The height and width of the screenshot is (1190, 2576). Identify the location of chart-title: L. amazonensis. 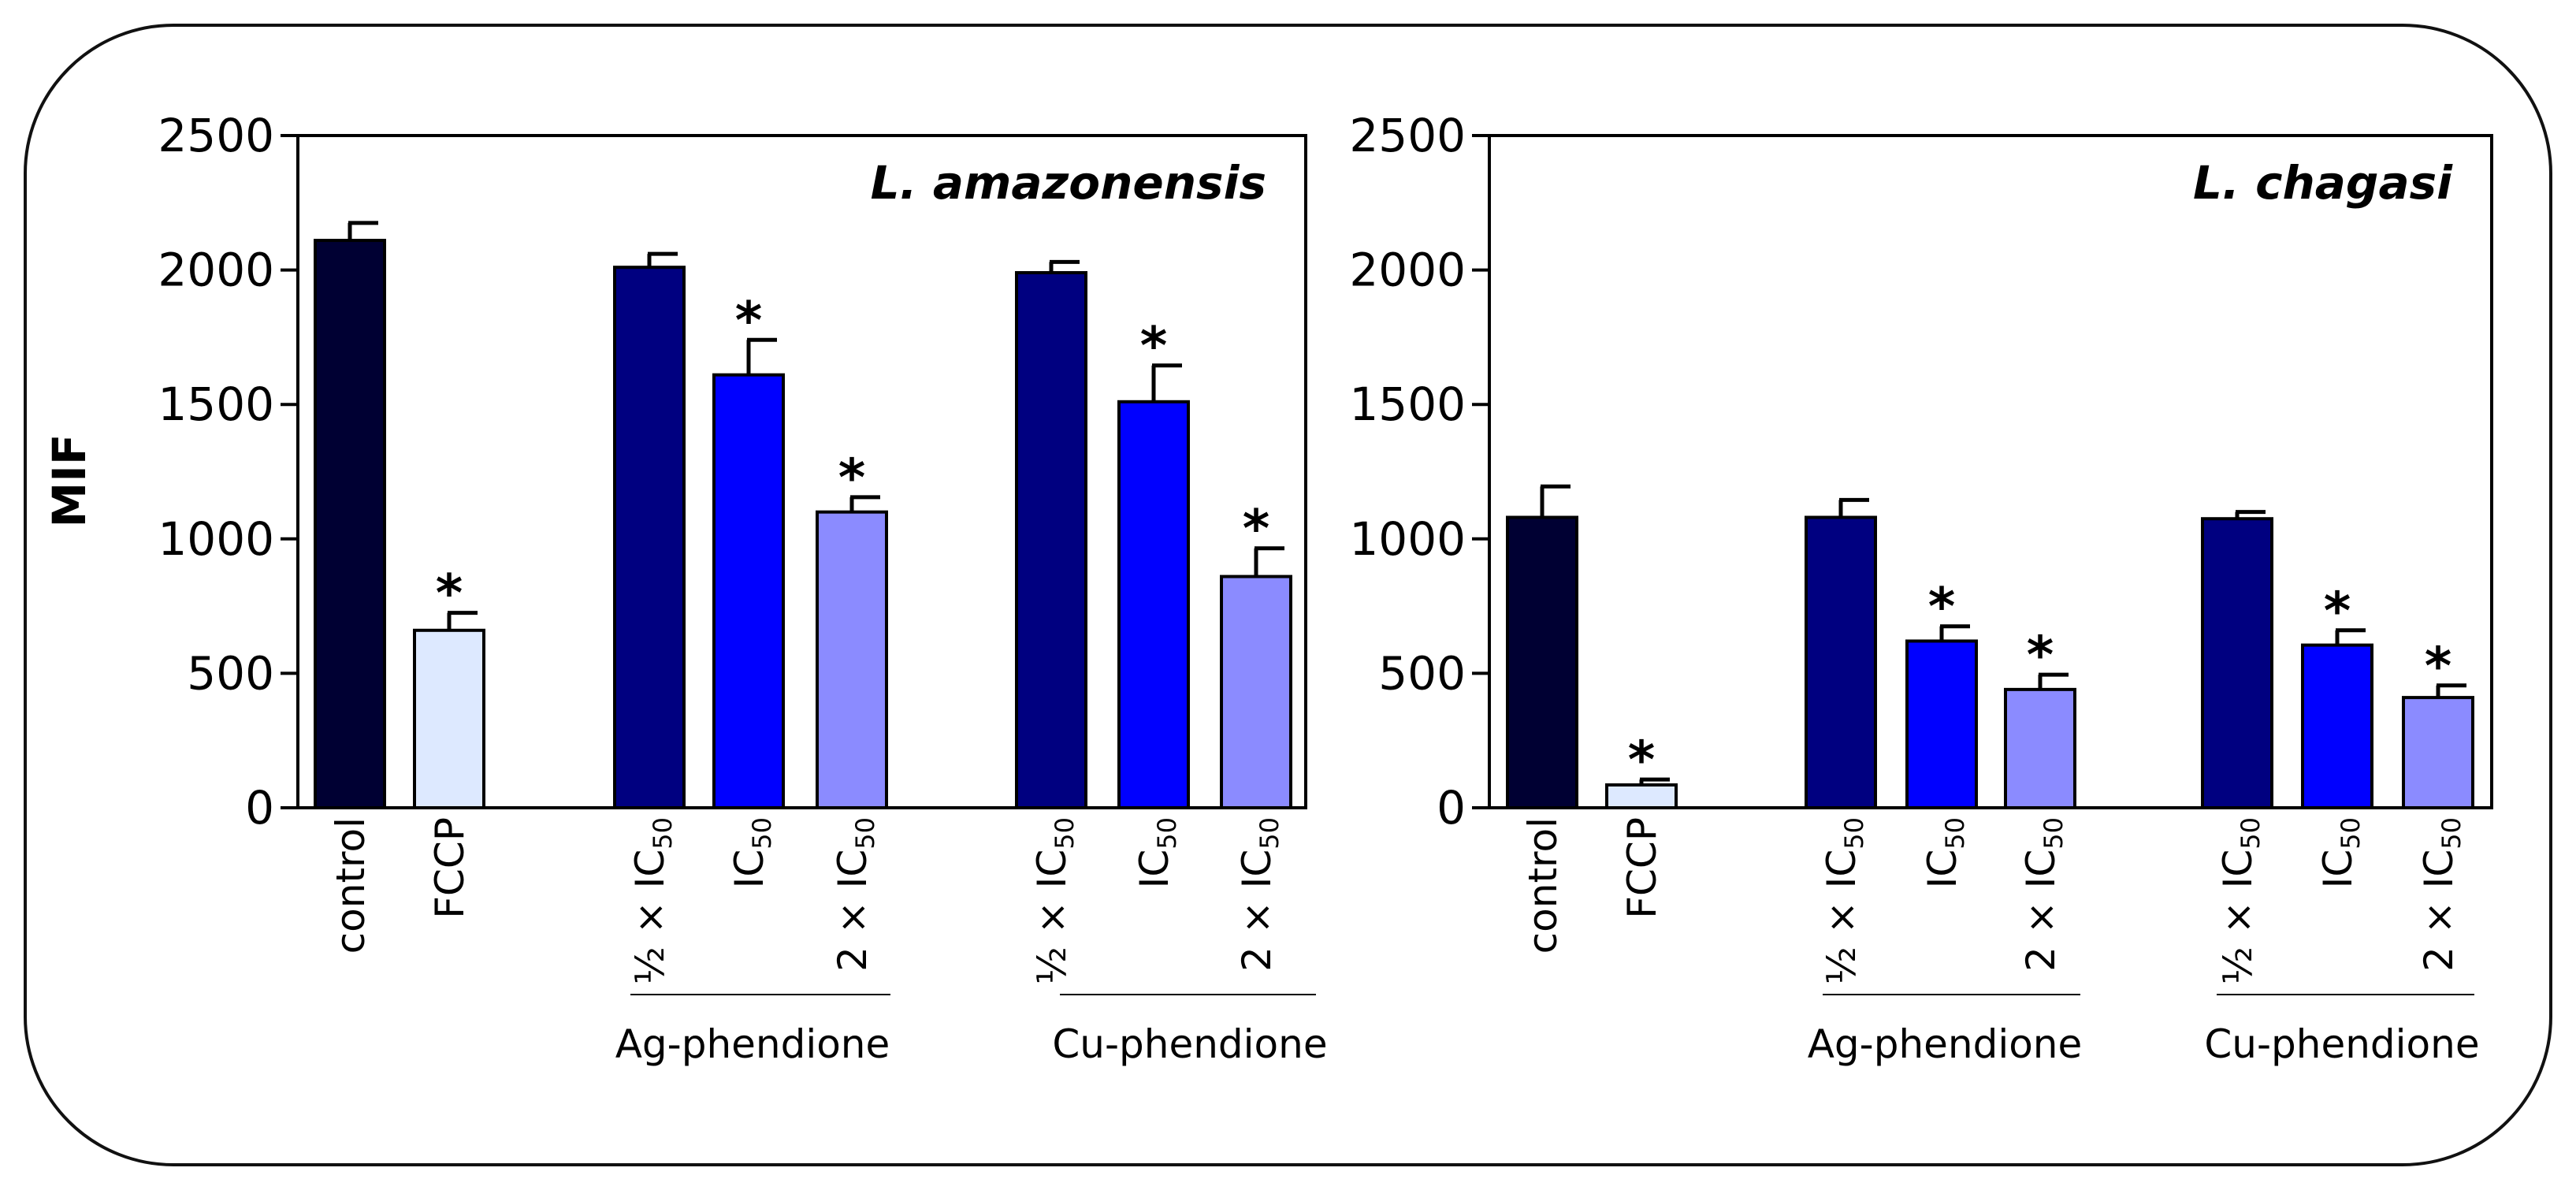
(1068, 183).